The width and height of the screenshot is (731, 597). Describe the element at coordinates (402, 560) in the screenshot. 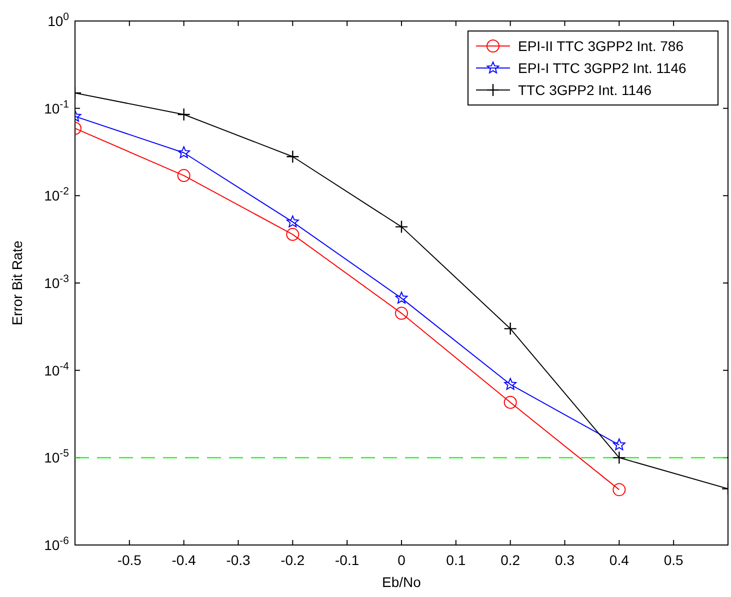

I see `x-tick-label: 0` at that location.